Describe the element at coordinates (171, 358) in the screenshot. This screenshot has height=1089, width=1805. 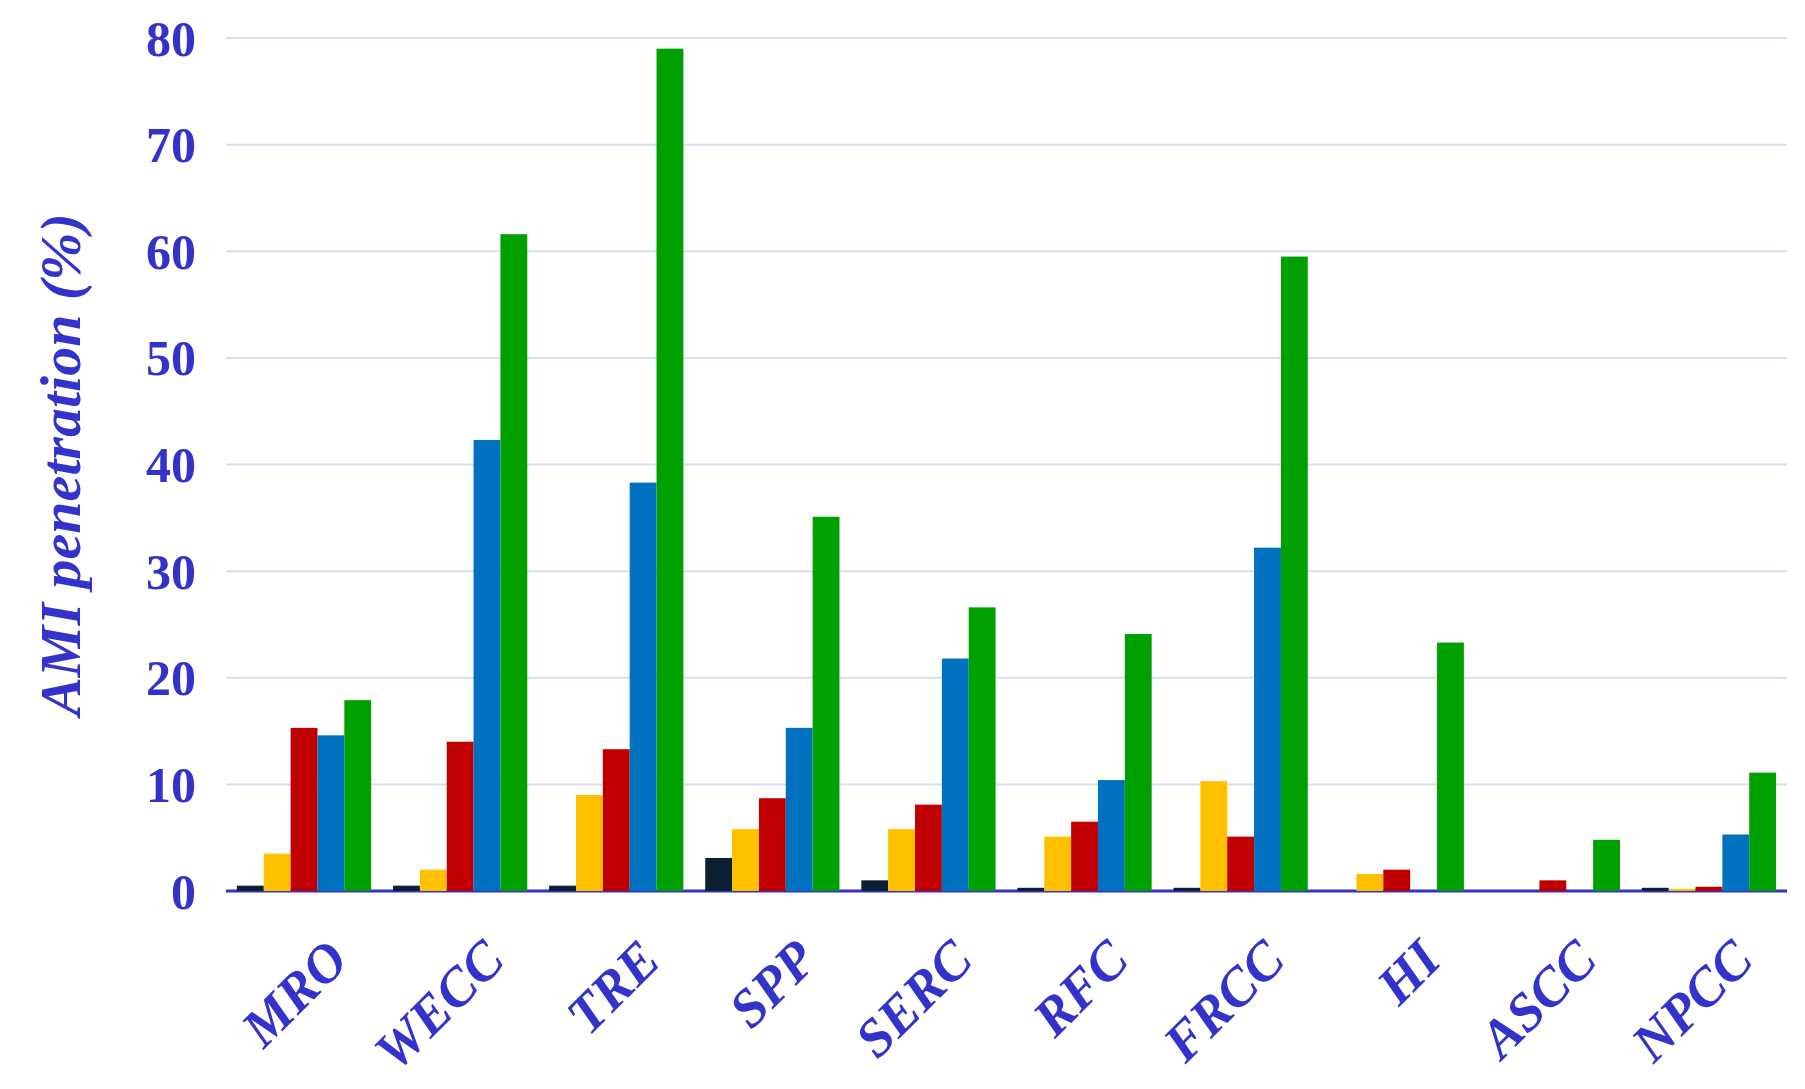
I see `y-tick-label: 50` at that location.